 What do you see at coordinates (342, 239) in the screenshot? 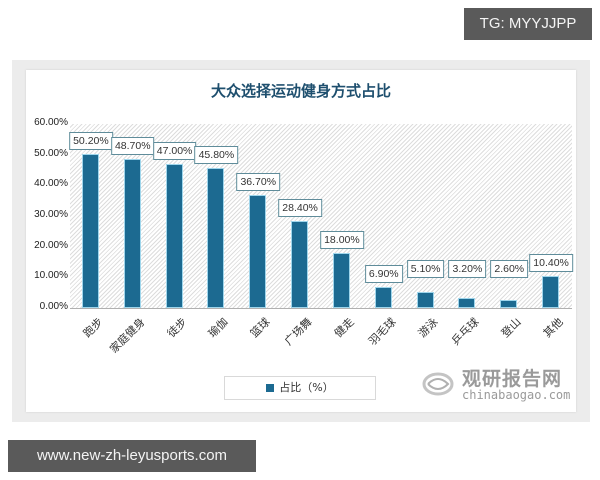
I see `data-label: 18.00%` at bounding box center [342, 239].